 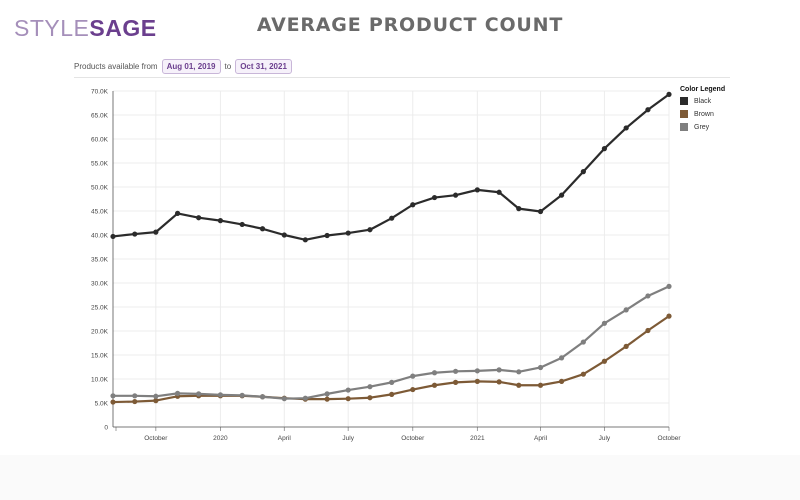 I want to click on date-to-label: to, so click(x=228, y=66).